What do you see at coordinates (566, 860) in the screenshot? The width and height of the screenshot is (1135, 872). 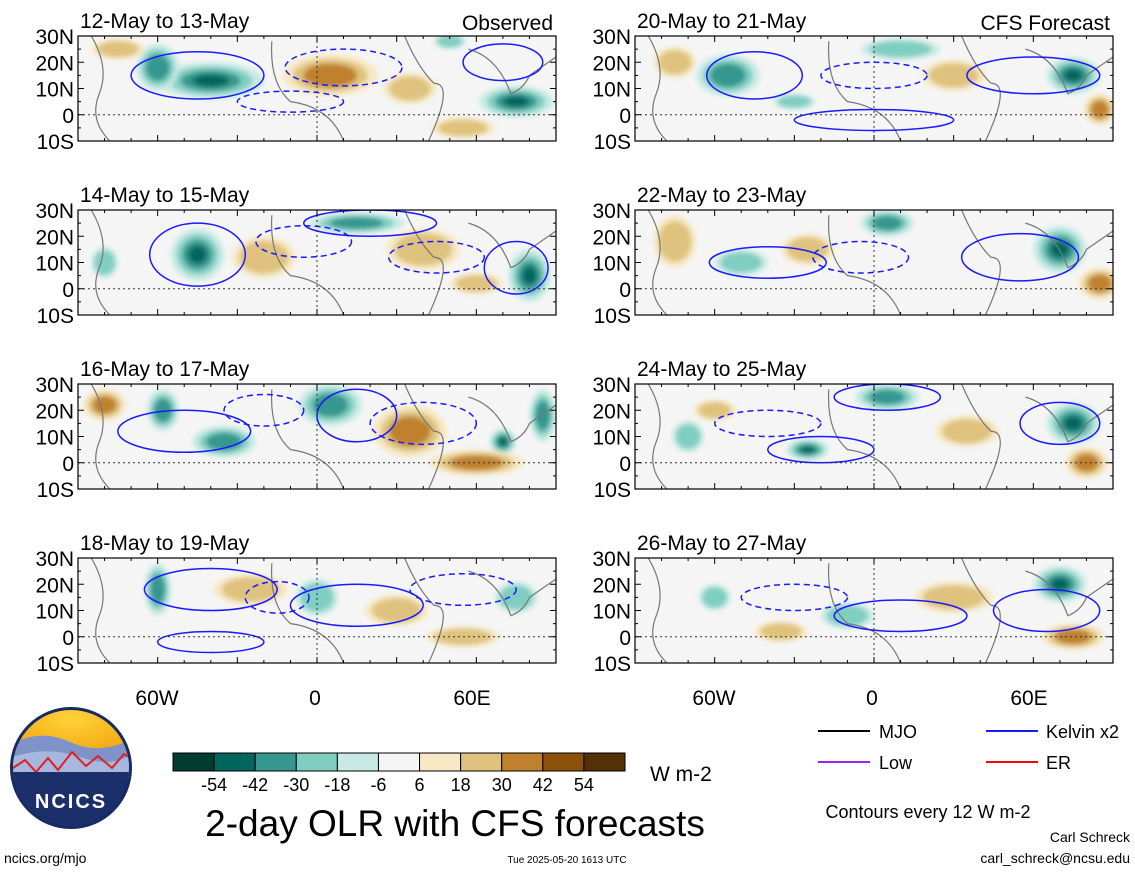 I see `footer-timestamp: Tue 2025-05-20 1613 UTC` at bounding box center [566, 860].